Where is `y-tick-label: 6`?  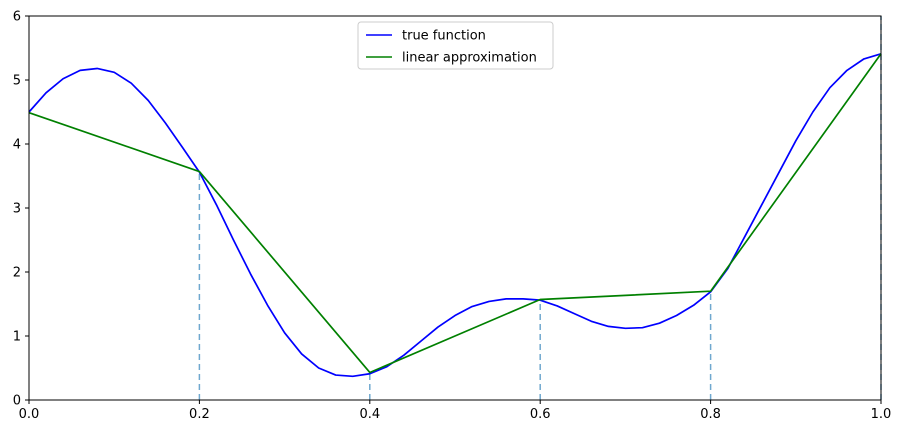
y-tick-label: 6 is located at coordinates (17, 17).